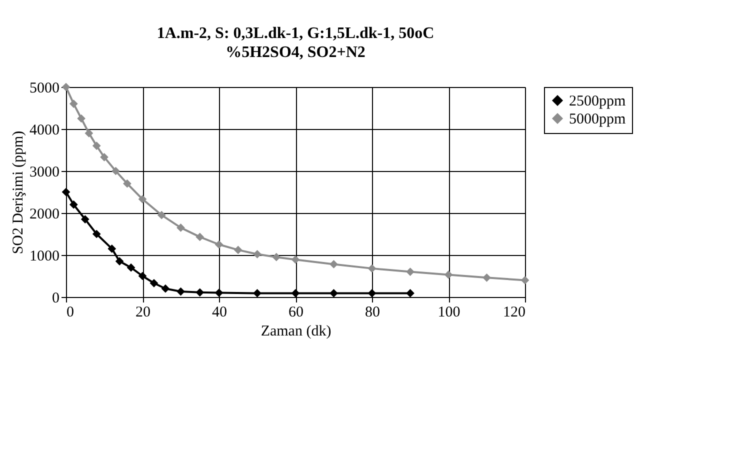 Image resolution: width=751 pixels, height=465 pixels. What do you see at coordinates (514, 312) in the screenshot?
I see `x-tick-label: 120` at bounding box center [514, 312].